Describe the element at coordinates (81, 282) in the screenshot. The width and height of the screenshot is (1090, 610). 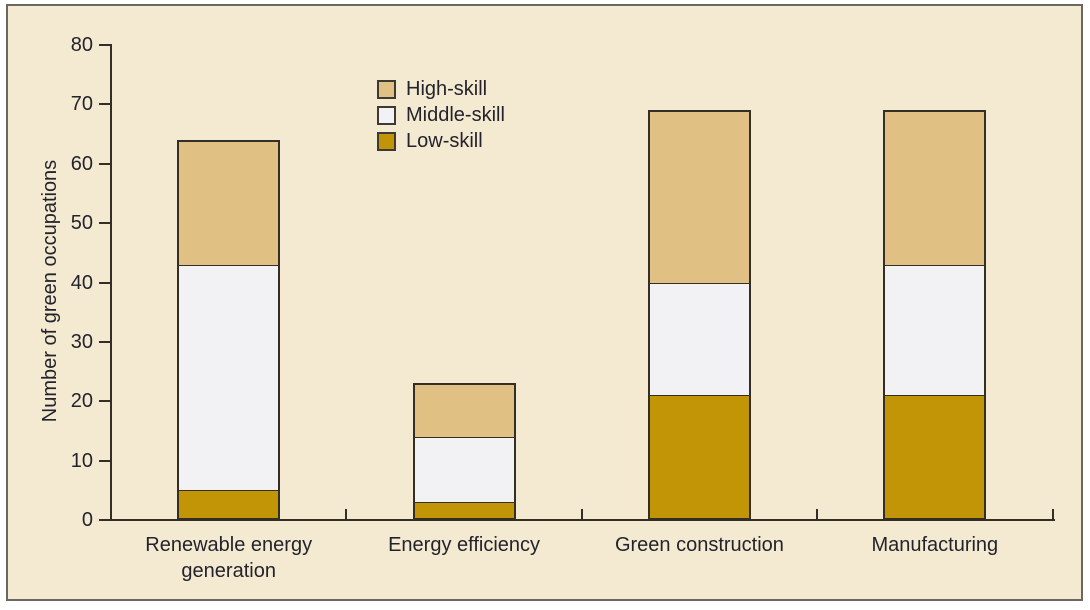
I see `y-tick-label: 40` at that location.